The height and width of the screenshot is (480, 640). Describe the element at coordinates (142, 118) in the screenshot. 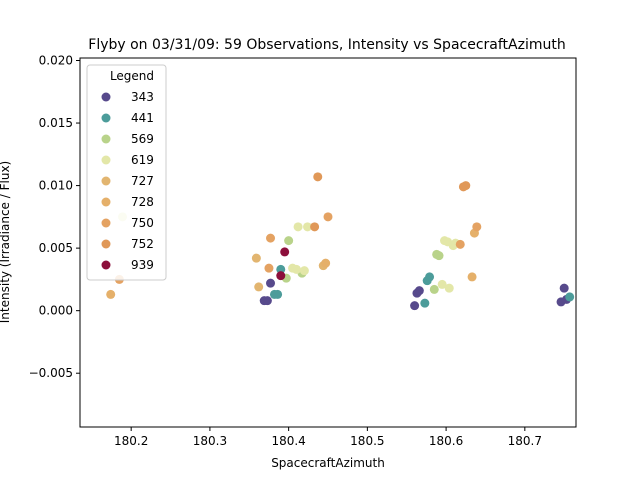

I see `legend-label-441: 441` at that location.